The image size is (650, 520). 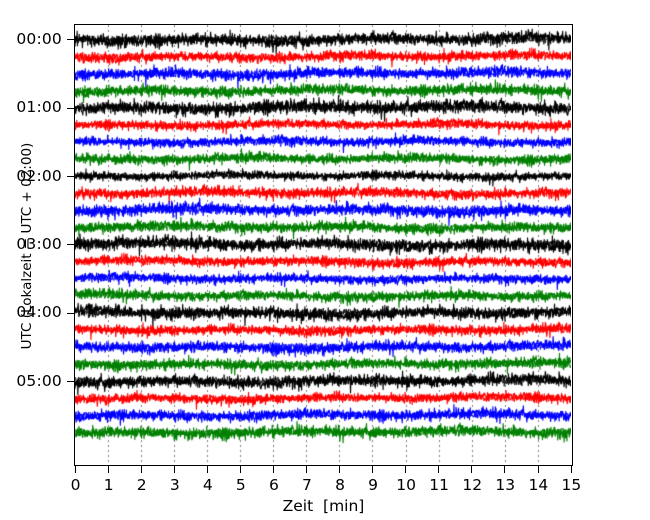 What do you see at coordinates (472, 485) in the screenshot?
I see `x-tick-label: 12` at bounding box center [472, 485].